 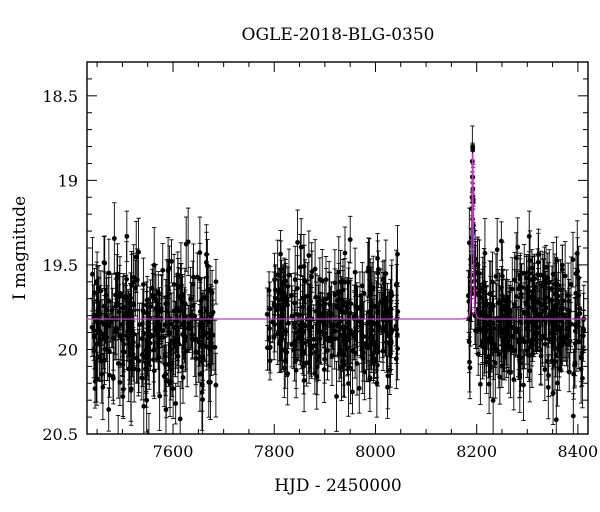 I want to click on x-tick-label: 8000, so click(x=375, y=451).